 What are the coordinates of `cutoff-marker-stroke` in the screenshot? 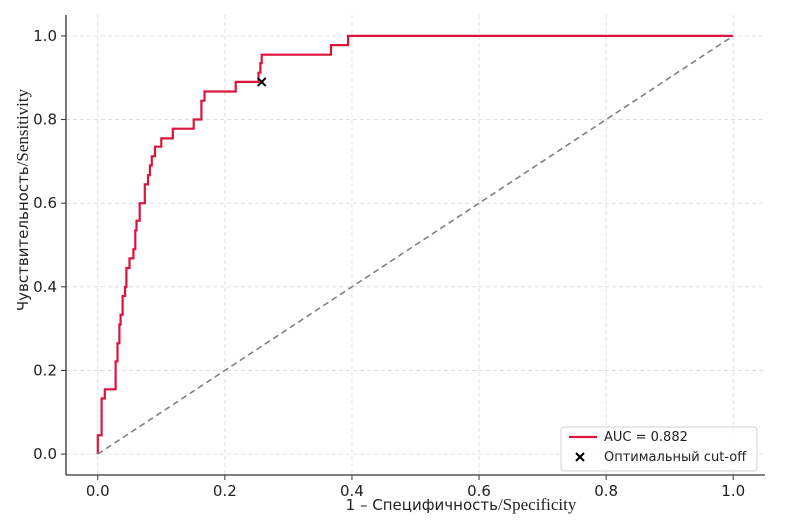 It's located at (262, 82).